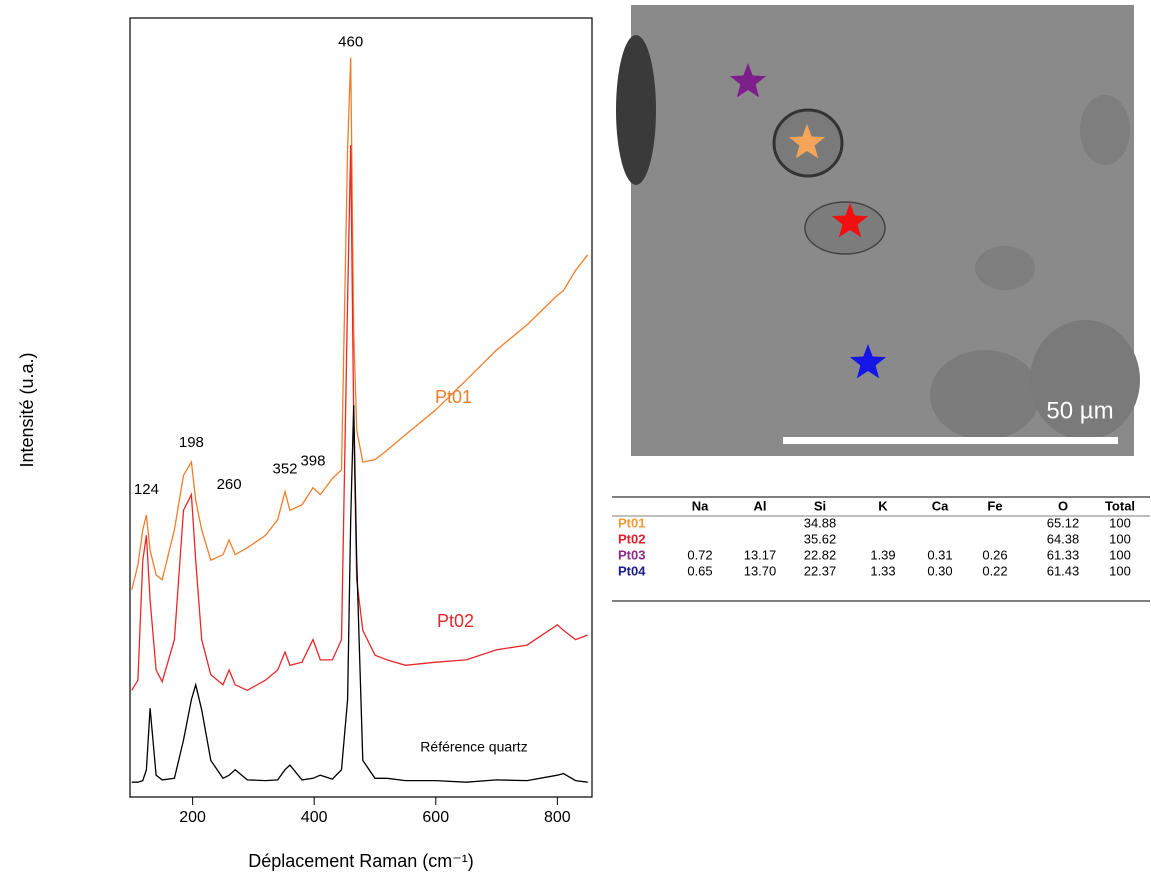 The height and width of the screenshot is (877, 1151). Describe the element at coordinates (760, 505) in the screenshot. I see `column-header: Al` at that location.